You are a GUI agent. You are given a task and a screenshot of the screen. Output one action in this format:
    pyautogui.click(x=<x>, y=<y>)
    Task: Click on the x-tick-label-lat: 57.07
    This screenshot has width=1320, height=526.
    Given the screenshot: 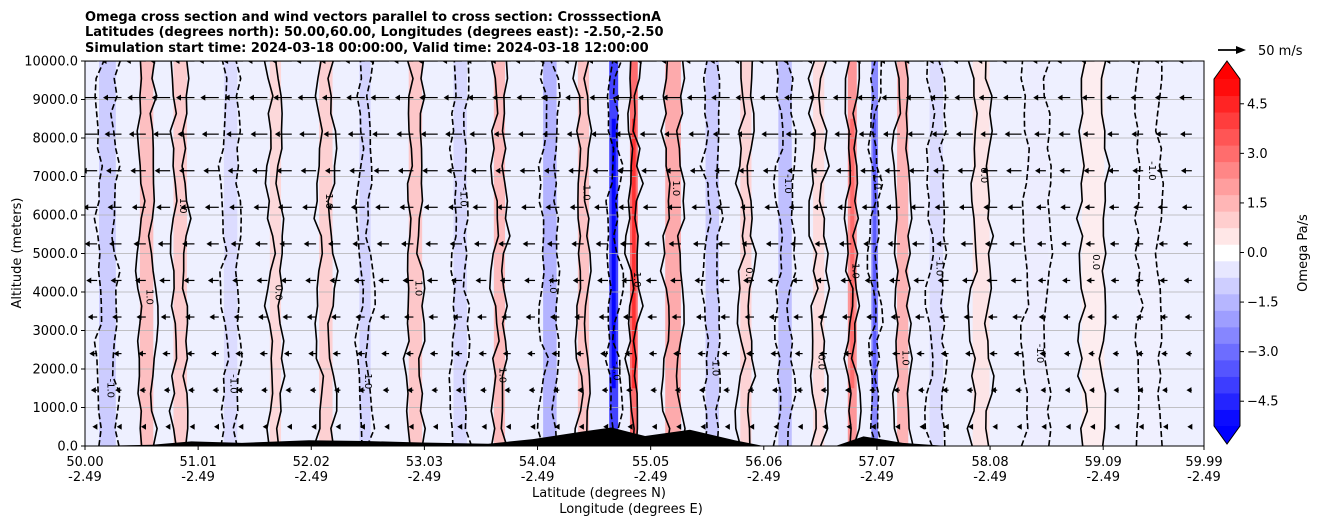 What is the action you would take?
    pyautogui.click(x=876, y=462)
    